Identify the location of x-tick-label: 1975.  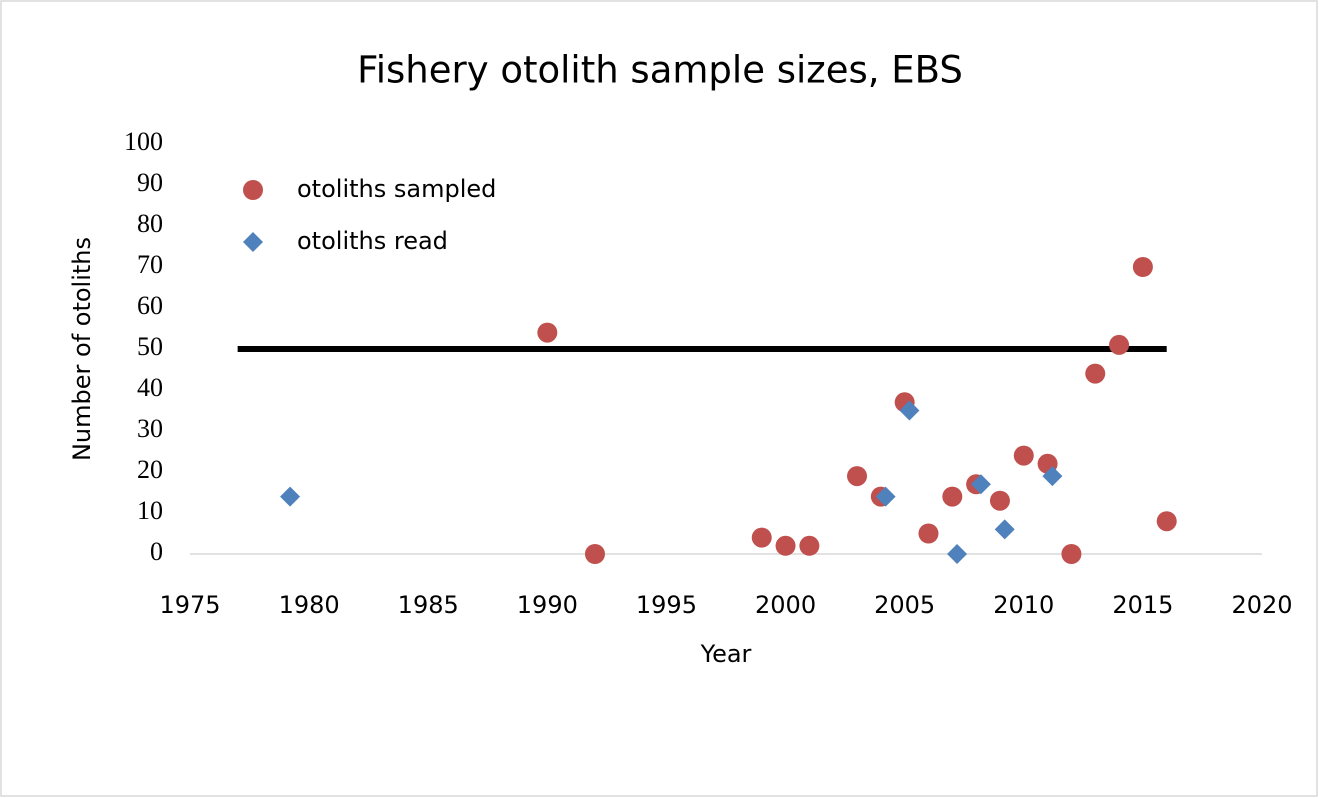
(189, 605).